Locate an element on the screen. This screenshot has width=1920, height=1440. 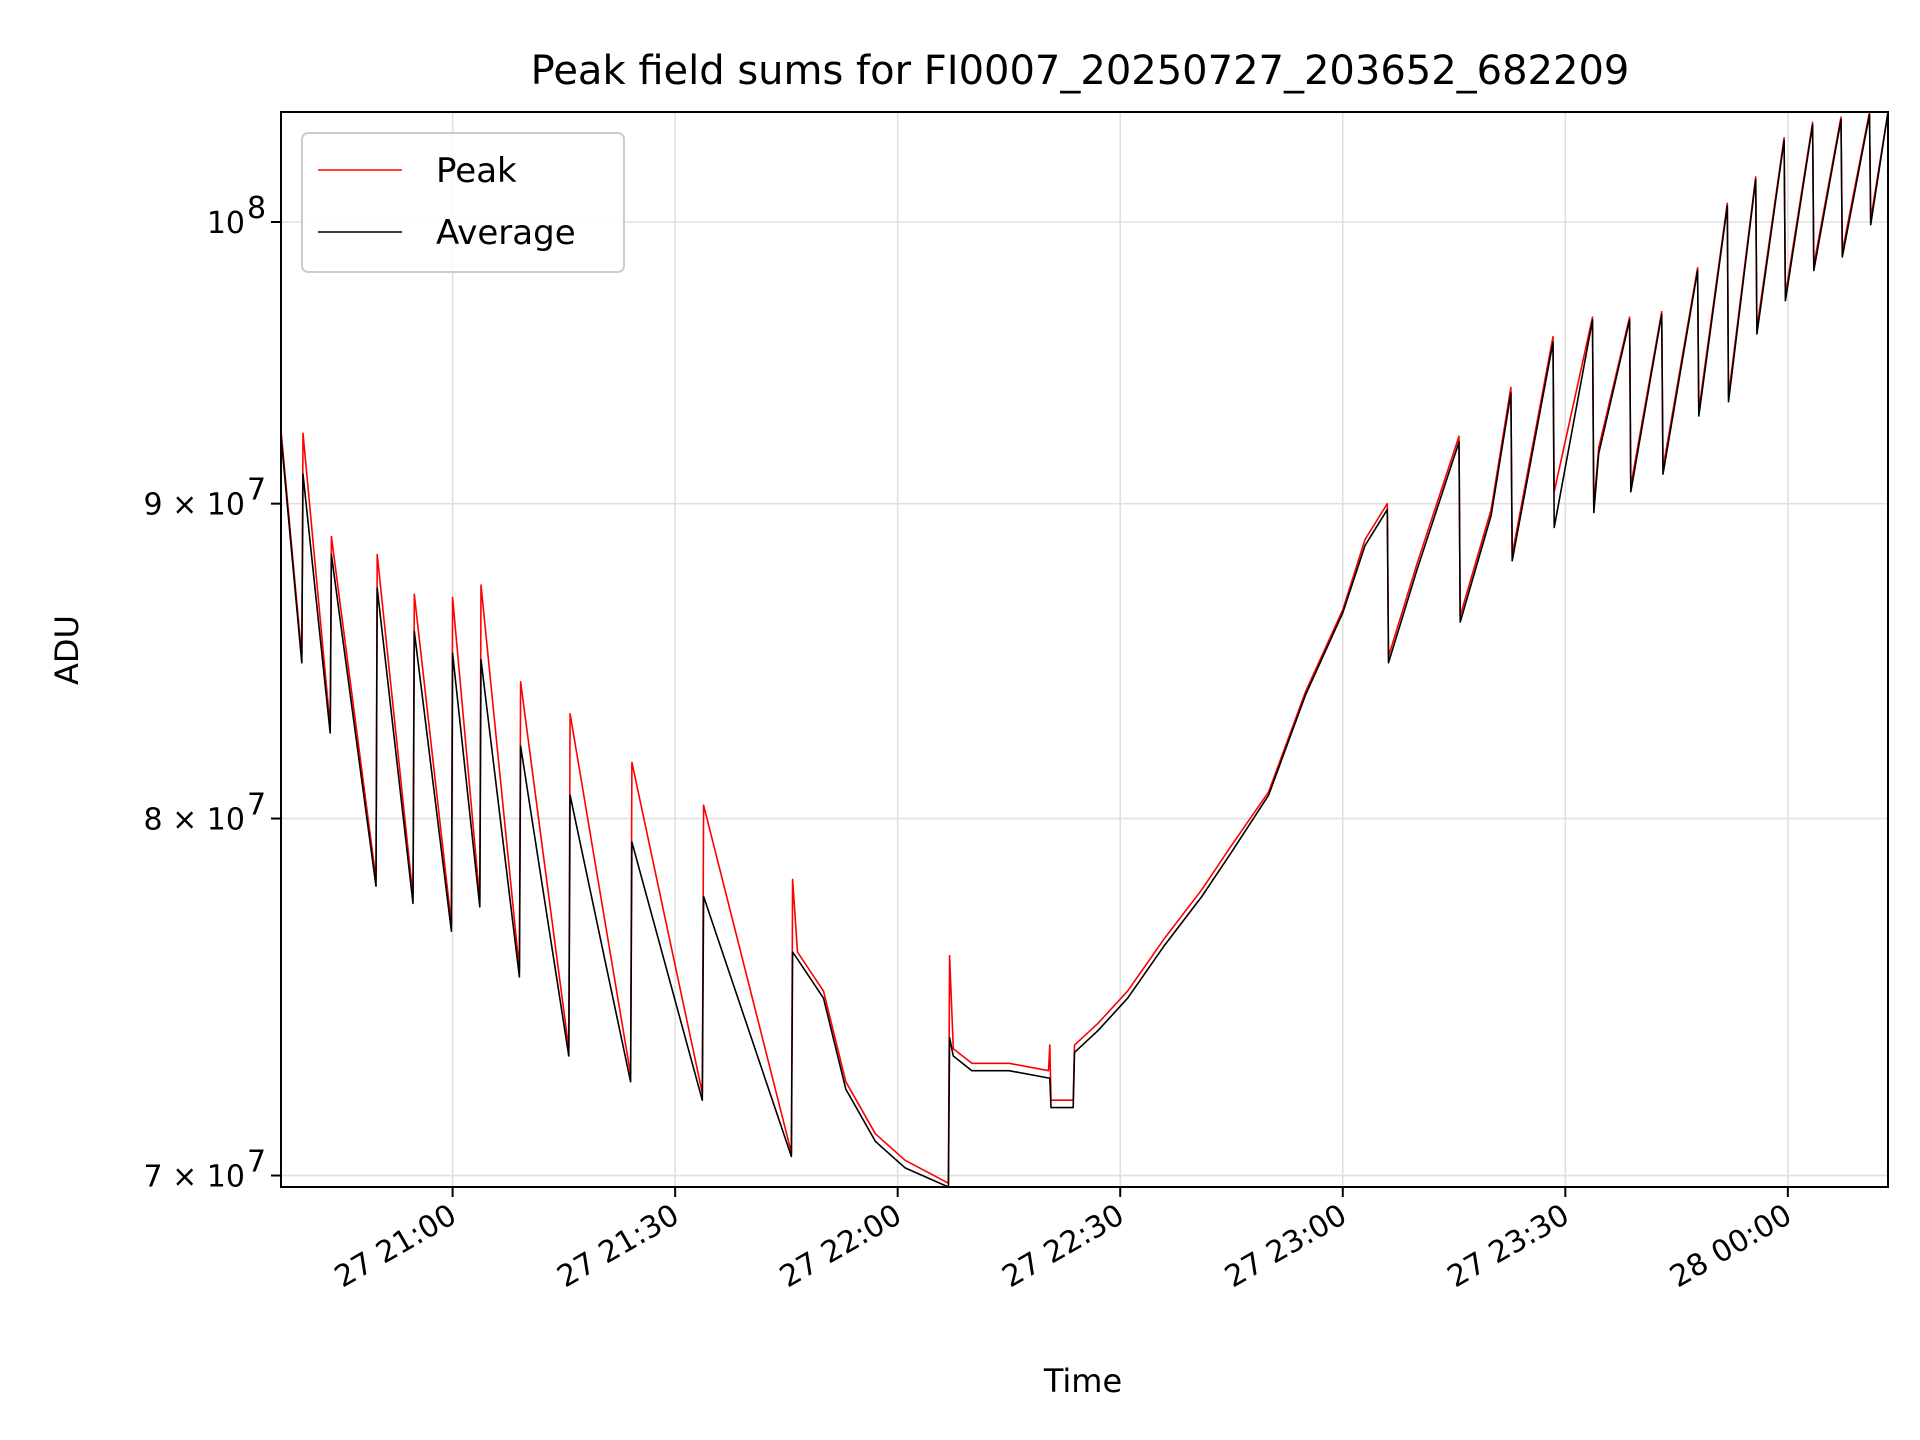
legend-average-label: Average is located at coordinates (506, 233).